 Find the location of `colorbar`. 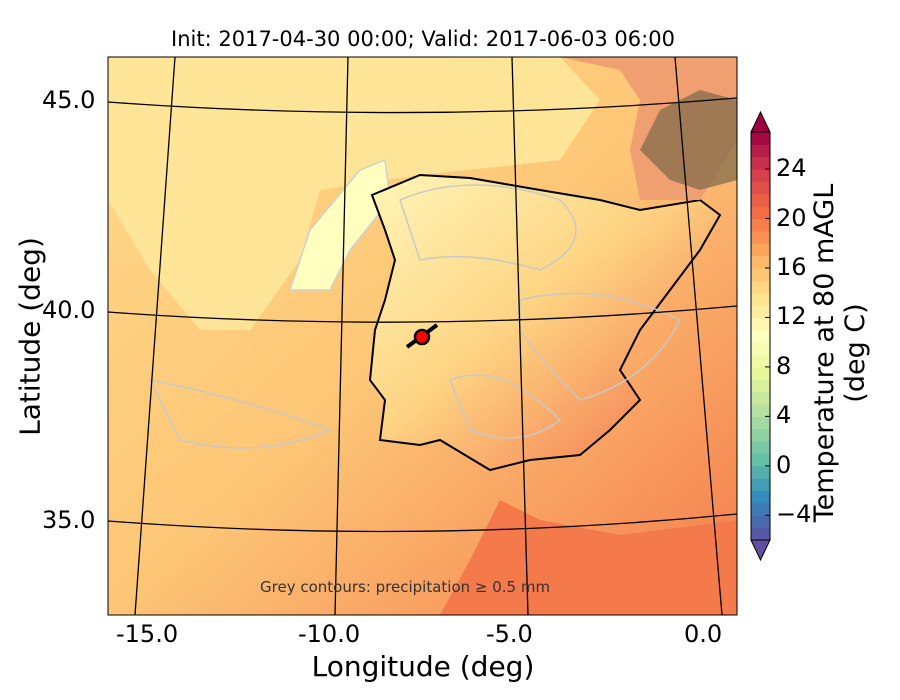

colorbar is located at coordinates (760, 336).